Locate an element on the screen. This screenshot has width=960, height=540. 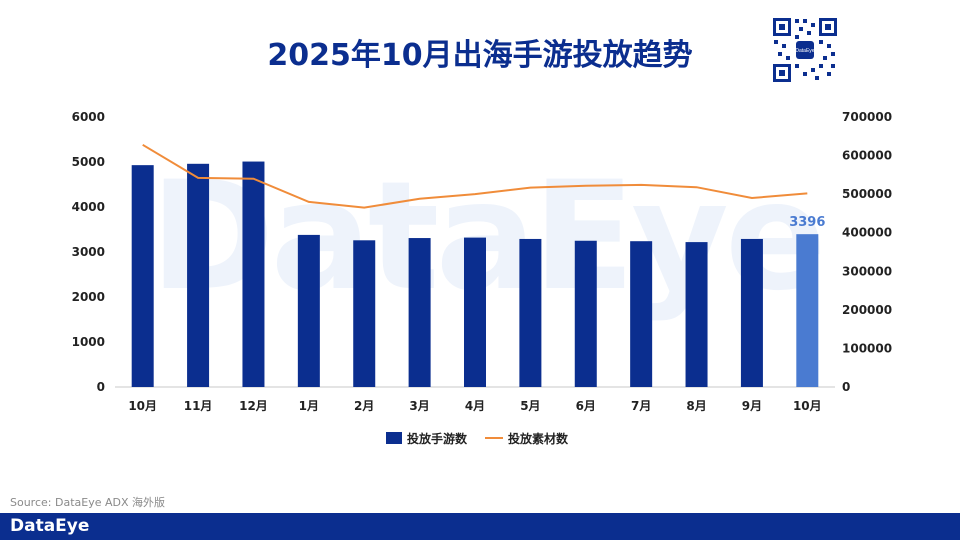
x-axis-tick-label: 12月 is located at coordinates (253, 406).